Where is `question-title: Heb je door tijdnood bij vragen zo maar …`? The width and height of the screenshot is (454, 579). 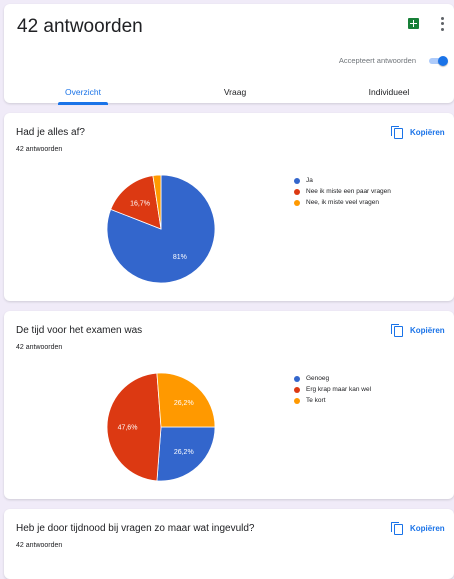 question-title: Heb je door tijdnood bij vragen zo maar … is located at coordinates (135, 528).